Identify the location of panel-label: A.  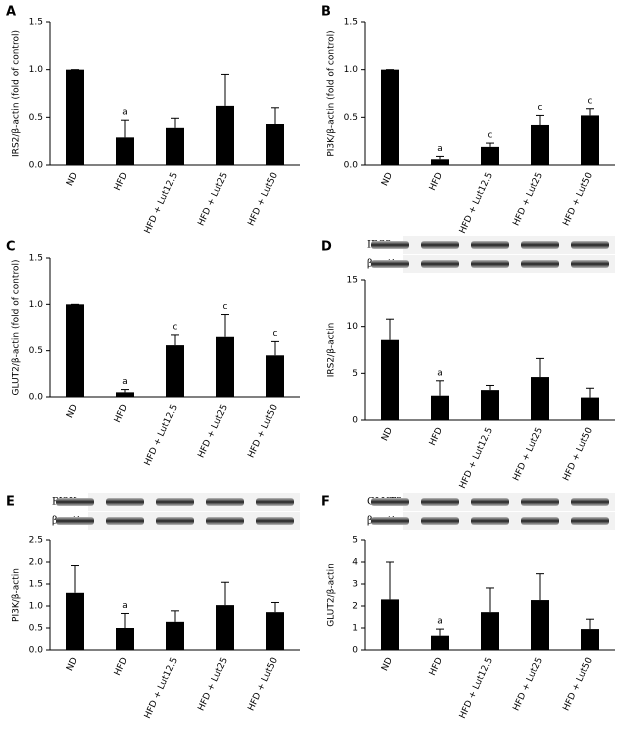
(11, 12).